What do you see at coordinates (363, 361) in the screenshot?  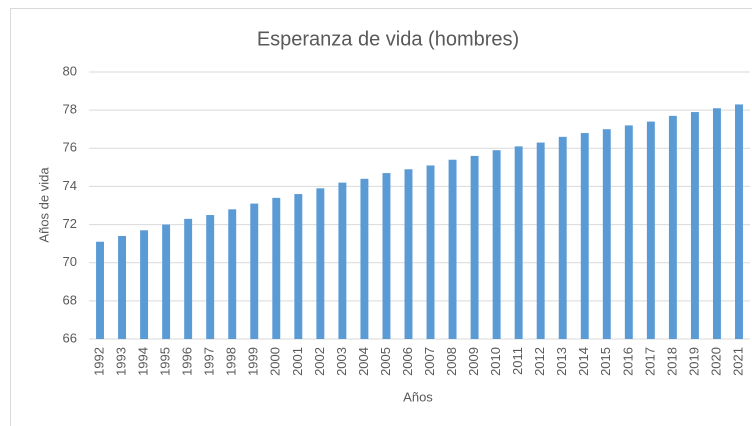 I see `x-tick-label: 2004` at bounding box center [363, 361].